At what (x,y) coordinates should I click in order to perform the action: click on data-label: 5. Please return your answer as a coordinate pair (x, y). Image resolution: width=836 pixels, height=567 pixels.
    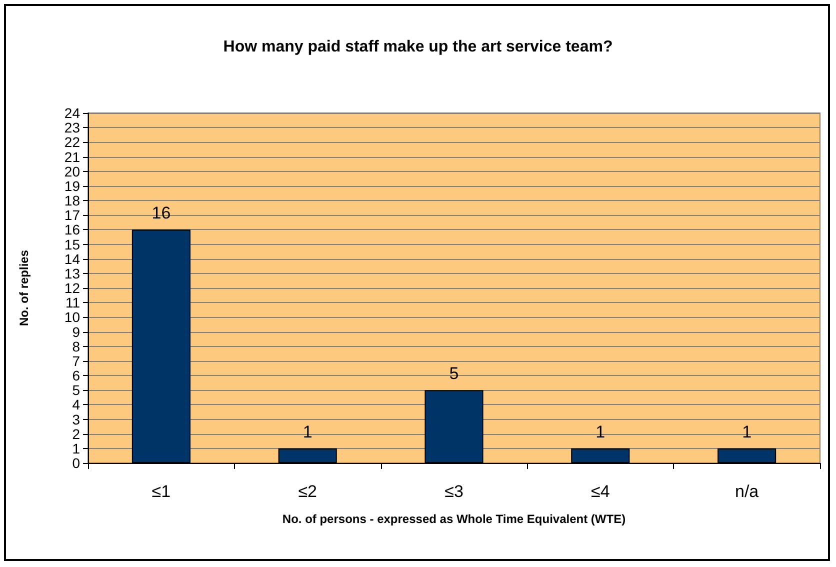
    Looking at the image, I should click on (454, 374).